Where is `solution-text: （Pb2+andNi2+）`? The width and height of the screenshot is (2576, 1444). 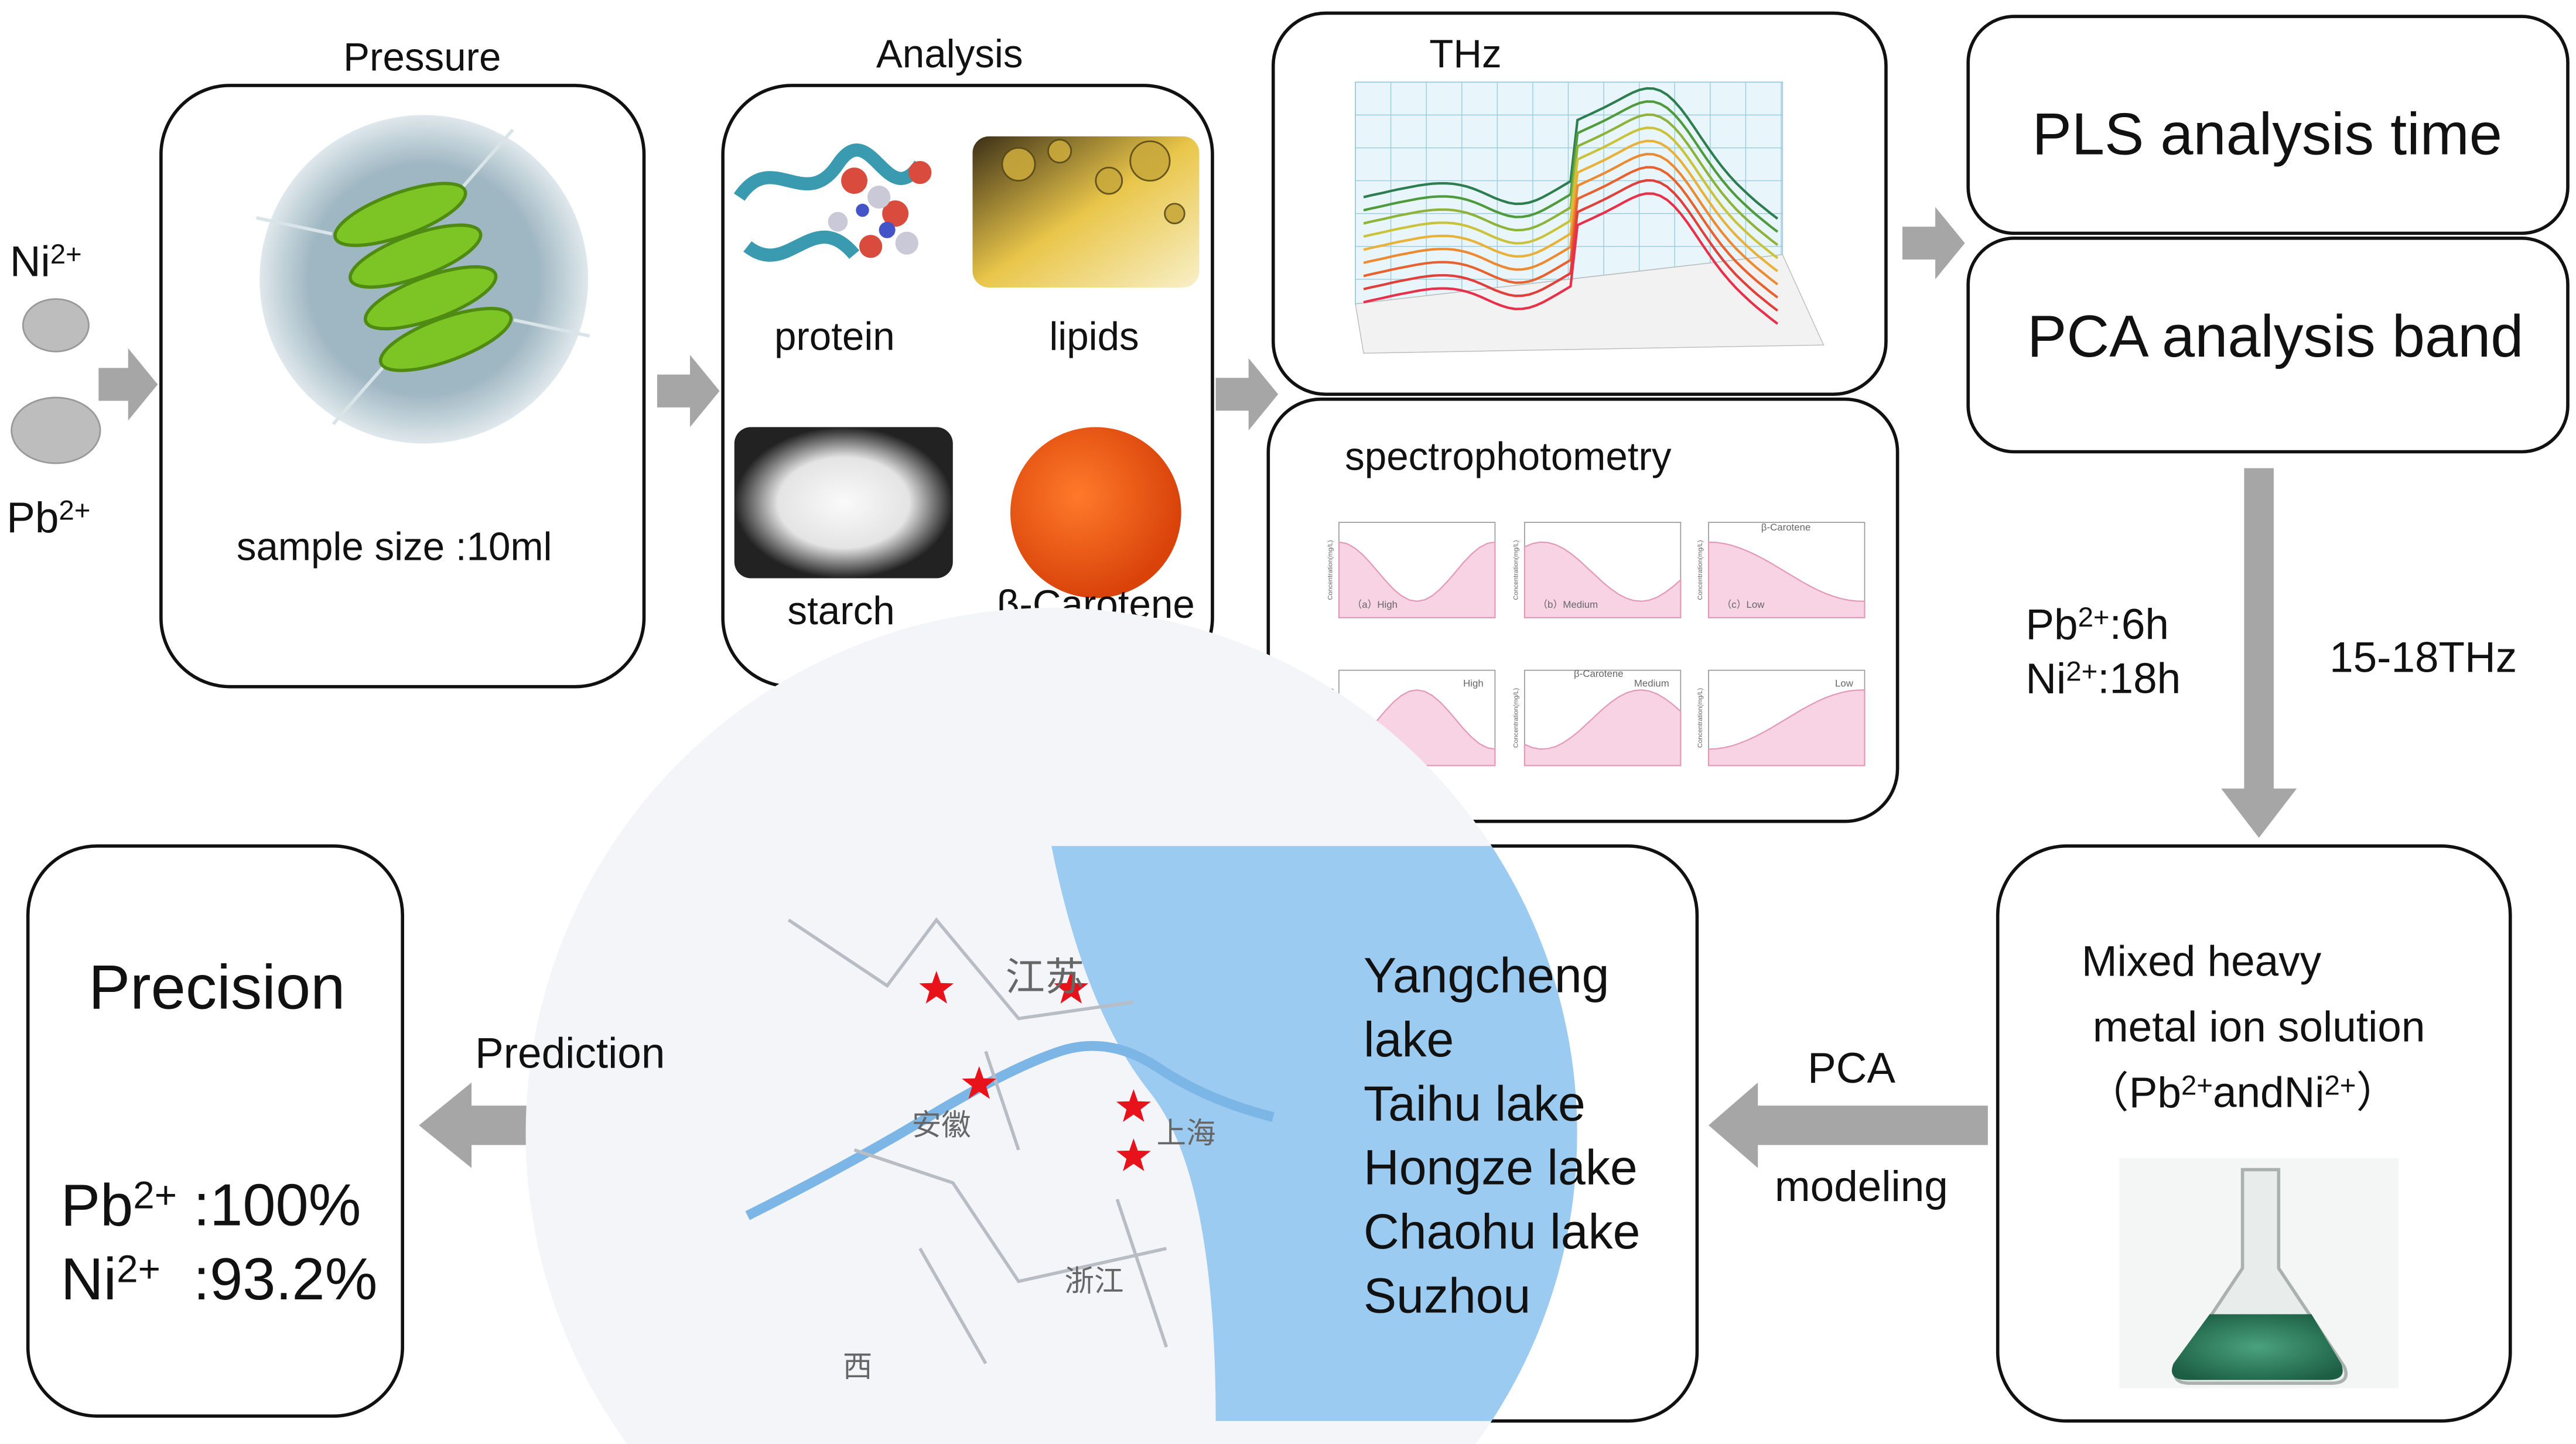 solution-text: （Pb2+andNi2+） is located at coordinates (2243, 1093).